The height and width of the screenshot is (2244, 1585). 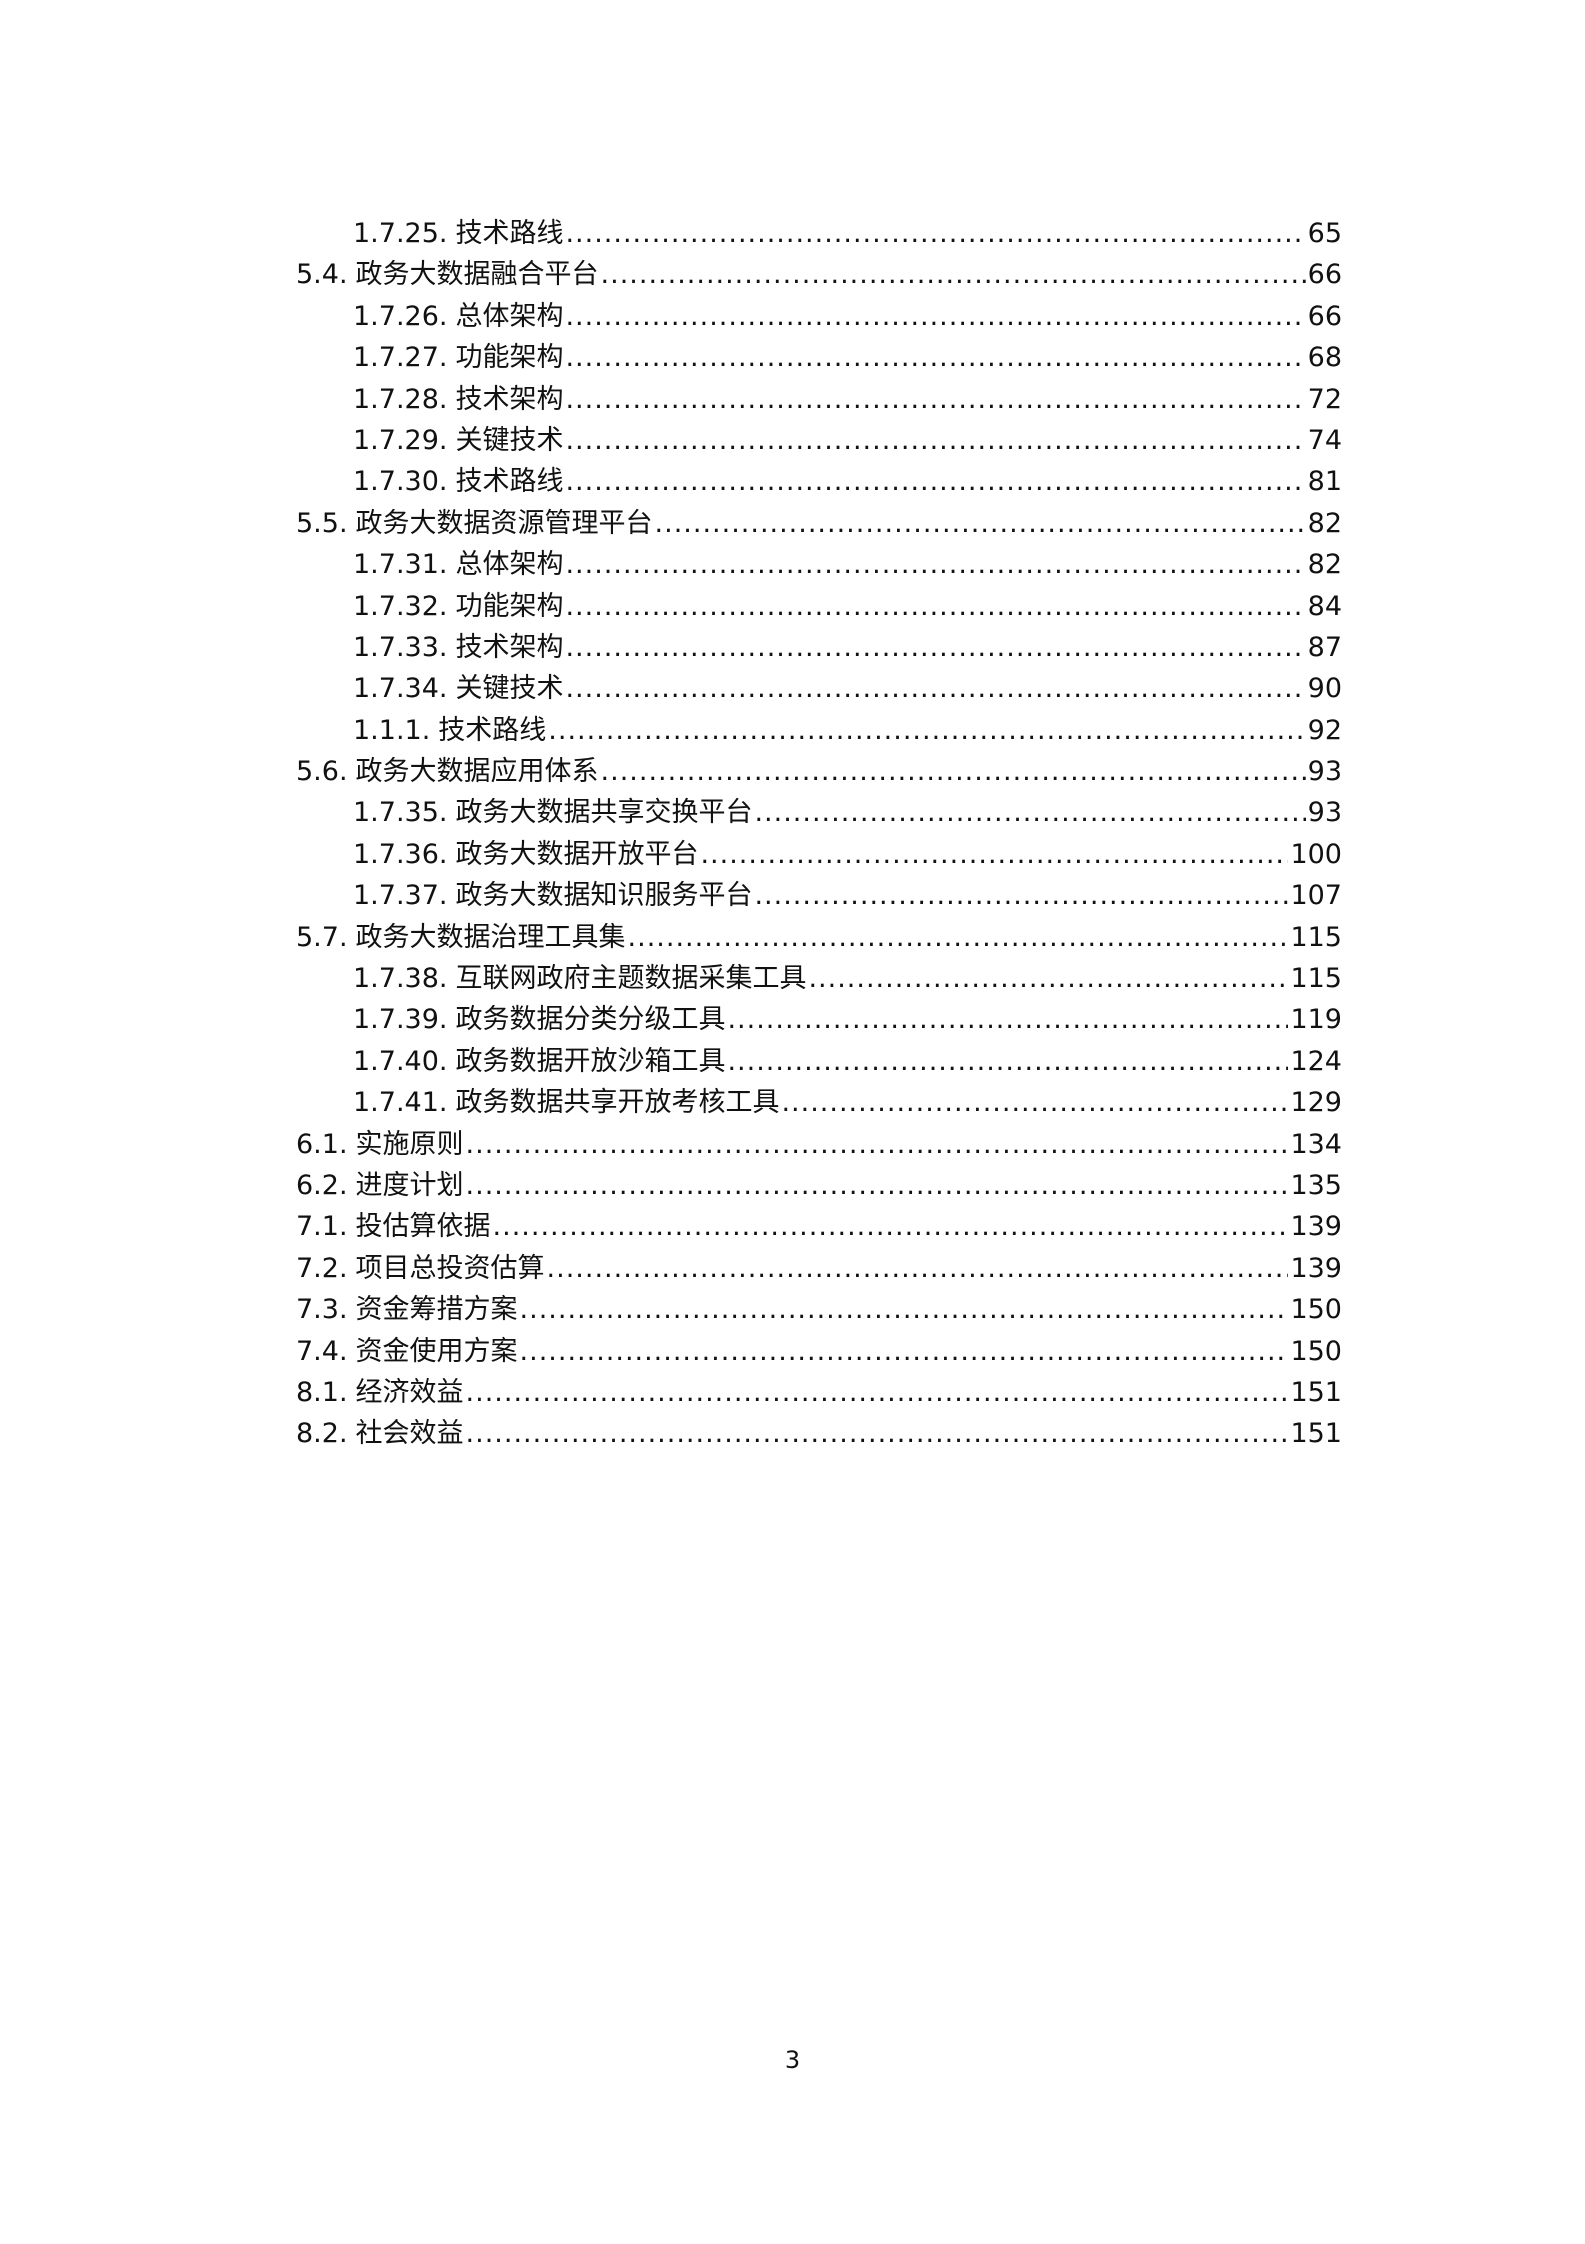 What do you see at coordinates (1316, 854) in the screenshot?
I see `toc-entry-page: 100` at bounding box center [1316, 854].